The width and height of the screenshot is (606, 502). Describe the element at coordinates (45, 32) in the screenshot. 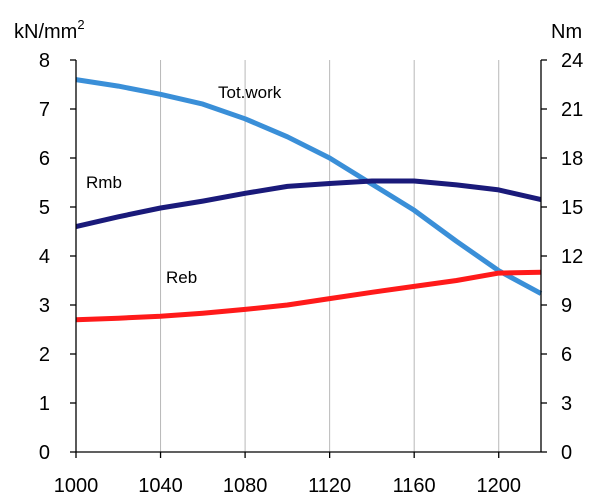

I see `left-axis-unit-base: kN/mm` at that location.